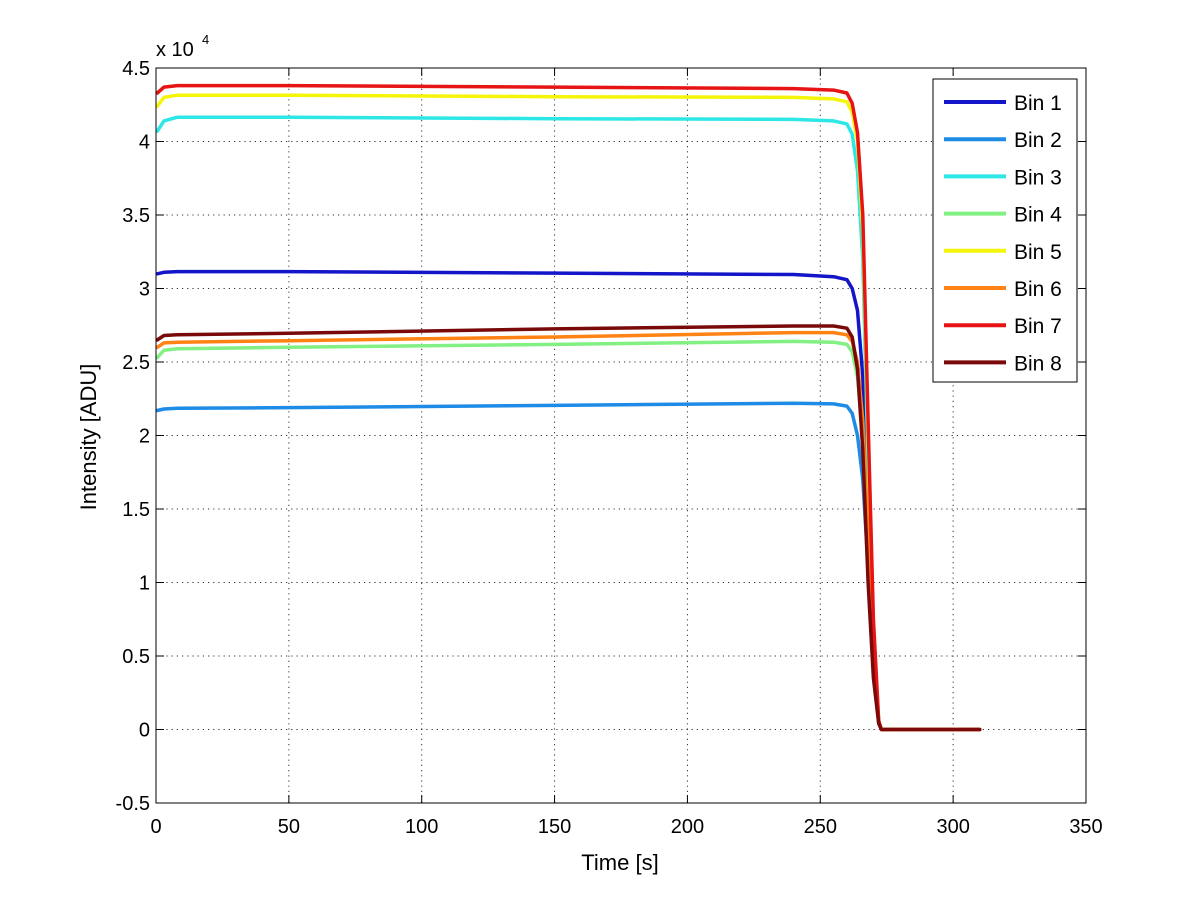 The width and height of the screenshot is (1200, 901). I want to click on legend-label-bin-5: Bin 5, so click(1038, 252).